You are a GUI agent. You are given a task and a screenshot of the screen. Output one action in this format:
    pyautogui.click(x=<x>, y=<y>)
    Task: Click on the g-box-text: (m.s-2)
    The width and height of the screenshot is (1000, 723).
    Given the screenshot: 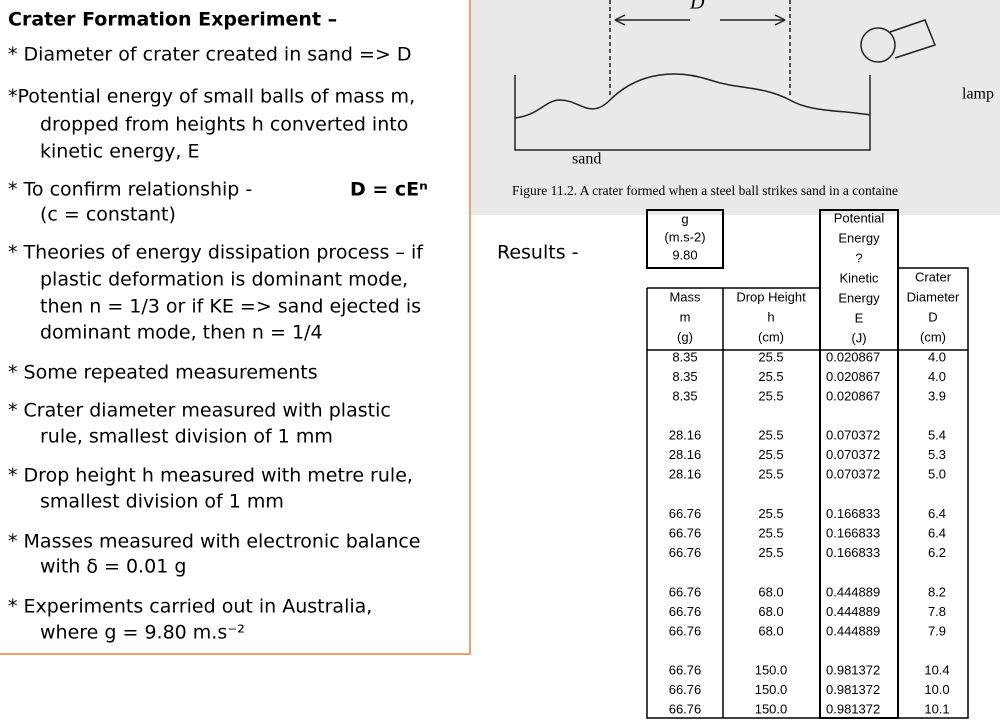 What is the action you would take?
    pyautogui.click(x=684, y=236)
    